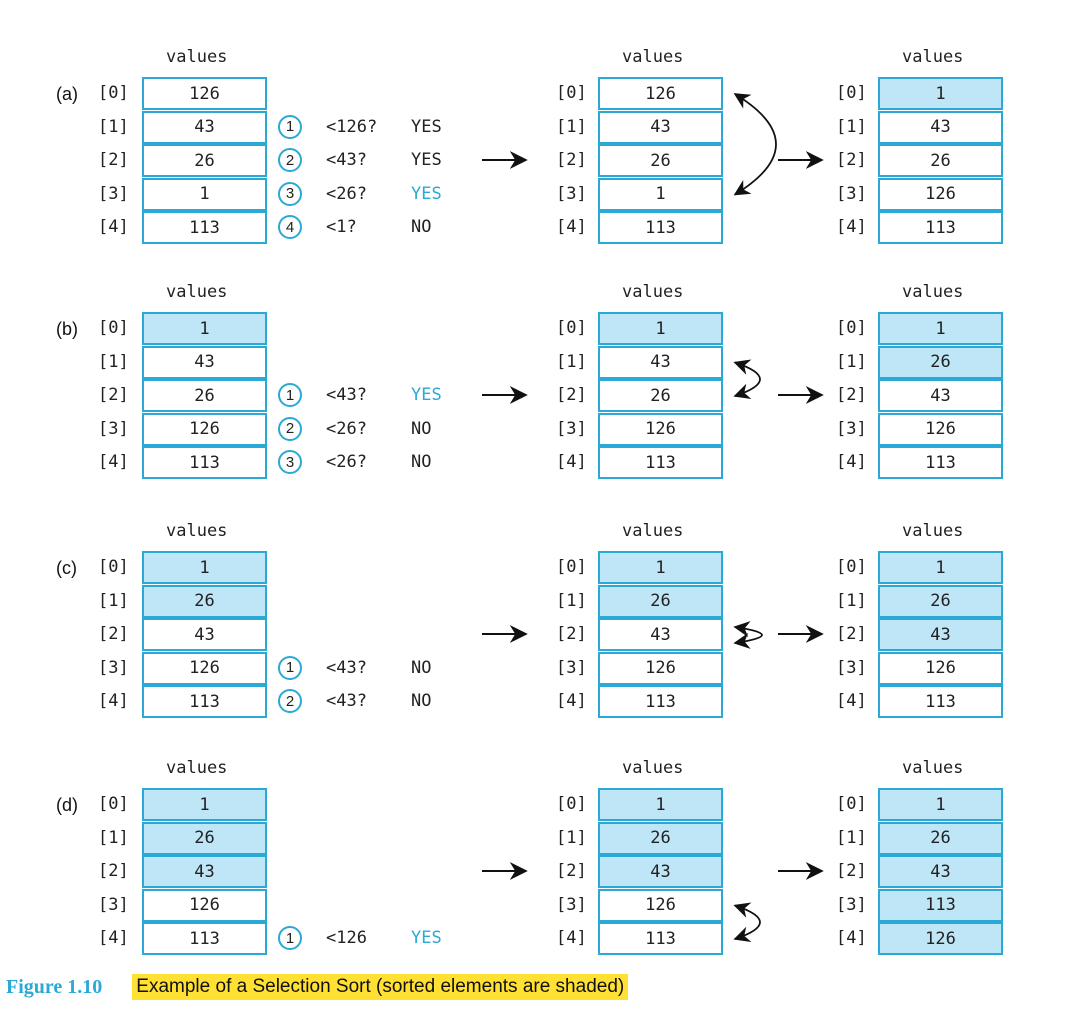  Describe the element at coordinates (341, 227) in the screenshot. I see `comparison-test: <1?` at that location.